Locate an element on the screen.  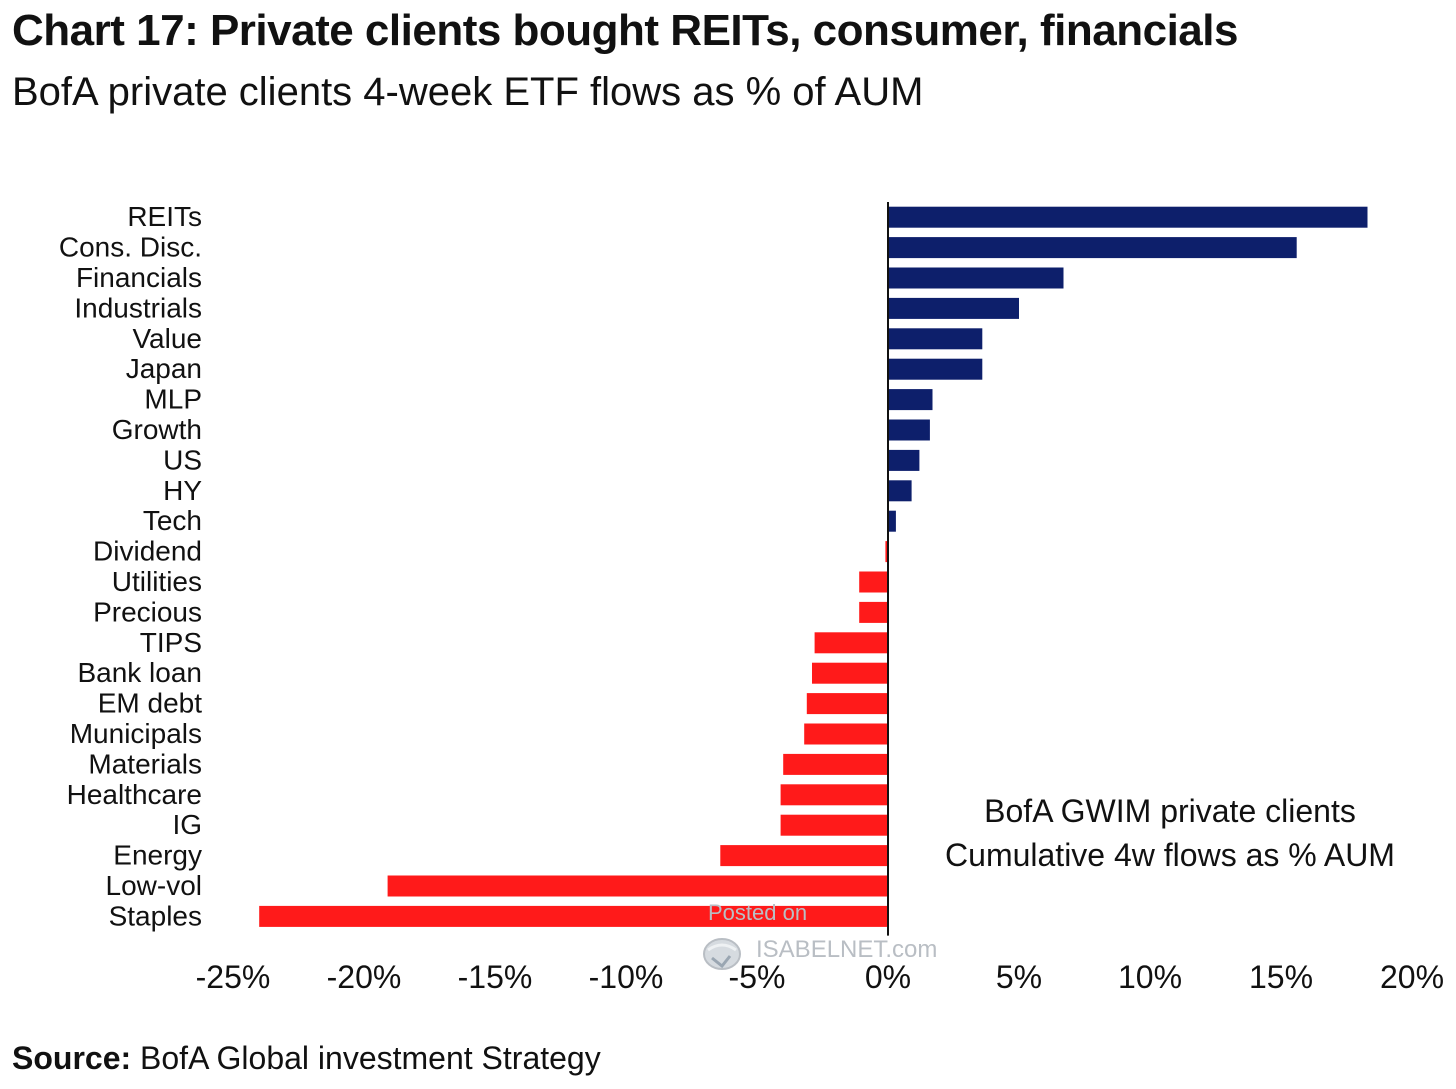
category-label: Energy is located at coordinates (157, 855).